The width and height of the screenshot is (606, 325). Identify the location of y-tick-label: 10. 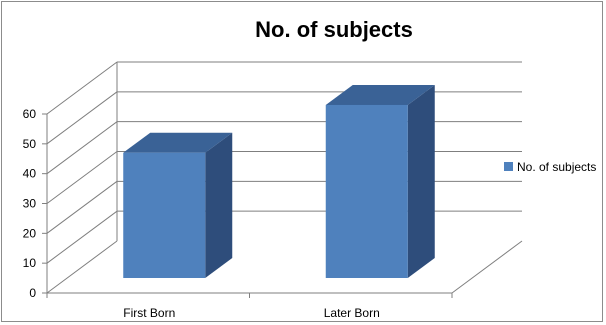
(30, 263).